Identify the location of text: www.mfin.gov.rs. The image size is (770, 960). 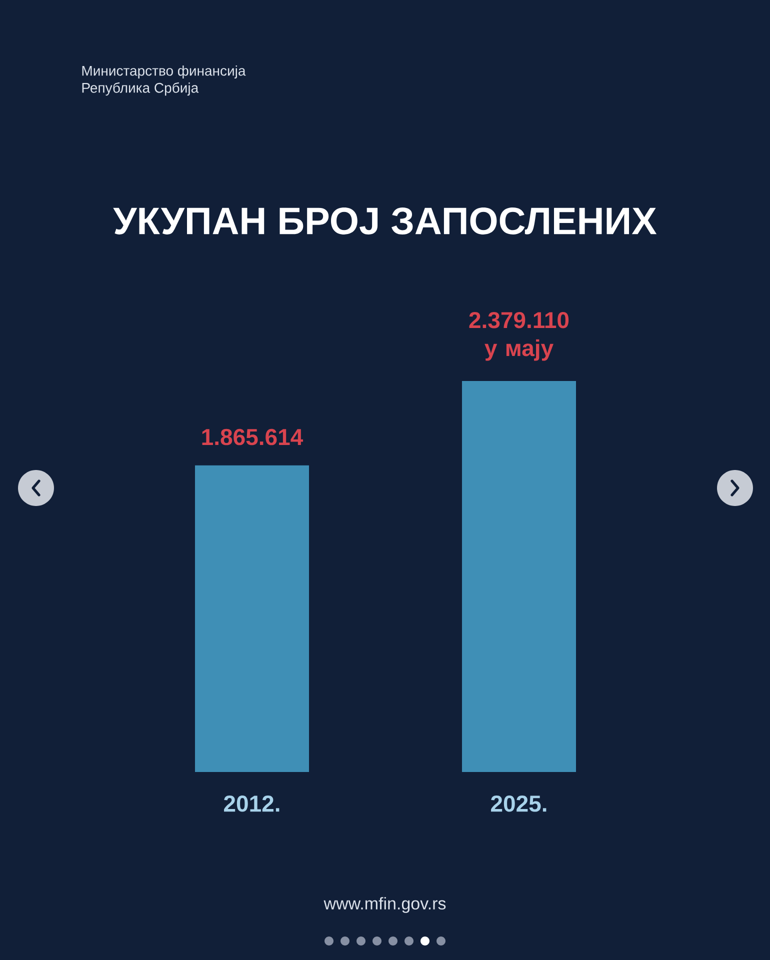
(385, 905).